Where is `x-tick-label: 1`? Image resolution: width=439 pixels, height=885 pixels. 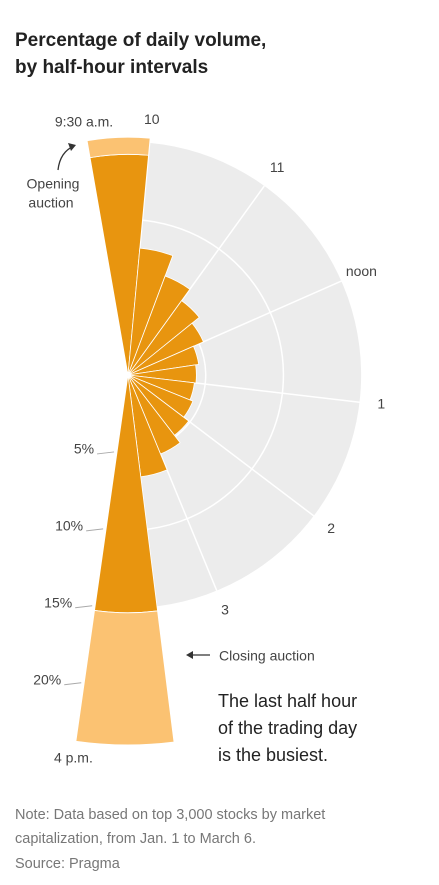
x-tick-label: 1 is located at coordinates (381, 403).